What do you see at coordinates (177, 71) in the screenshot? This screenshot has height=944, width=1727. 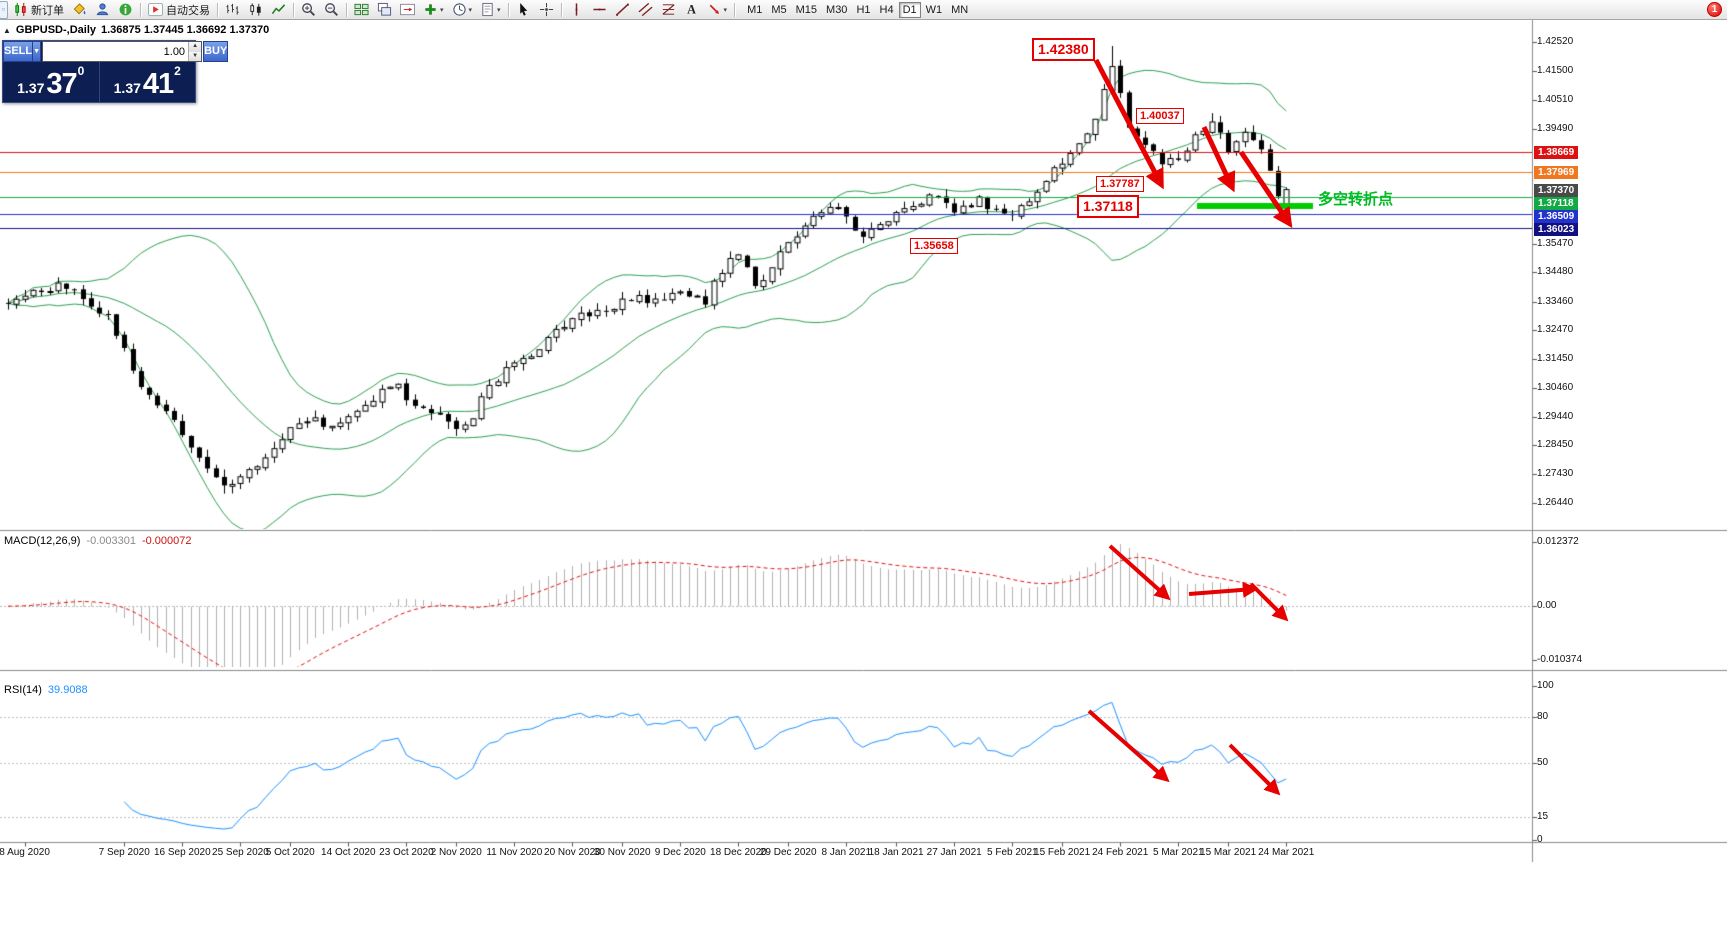 I see `buy-price-point: 2` at bounding box center [177, 71].